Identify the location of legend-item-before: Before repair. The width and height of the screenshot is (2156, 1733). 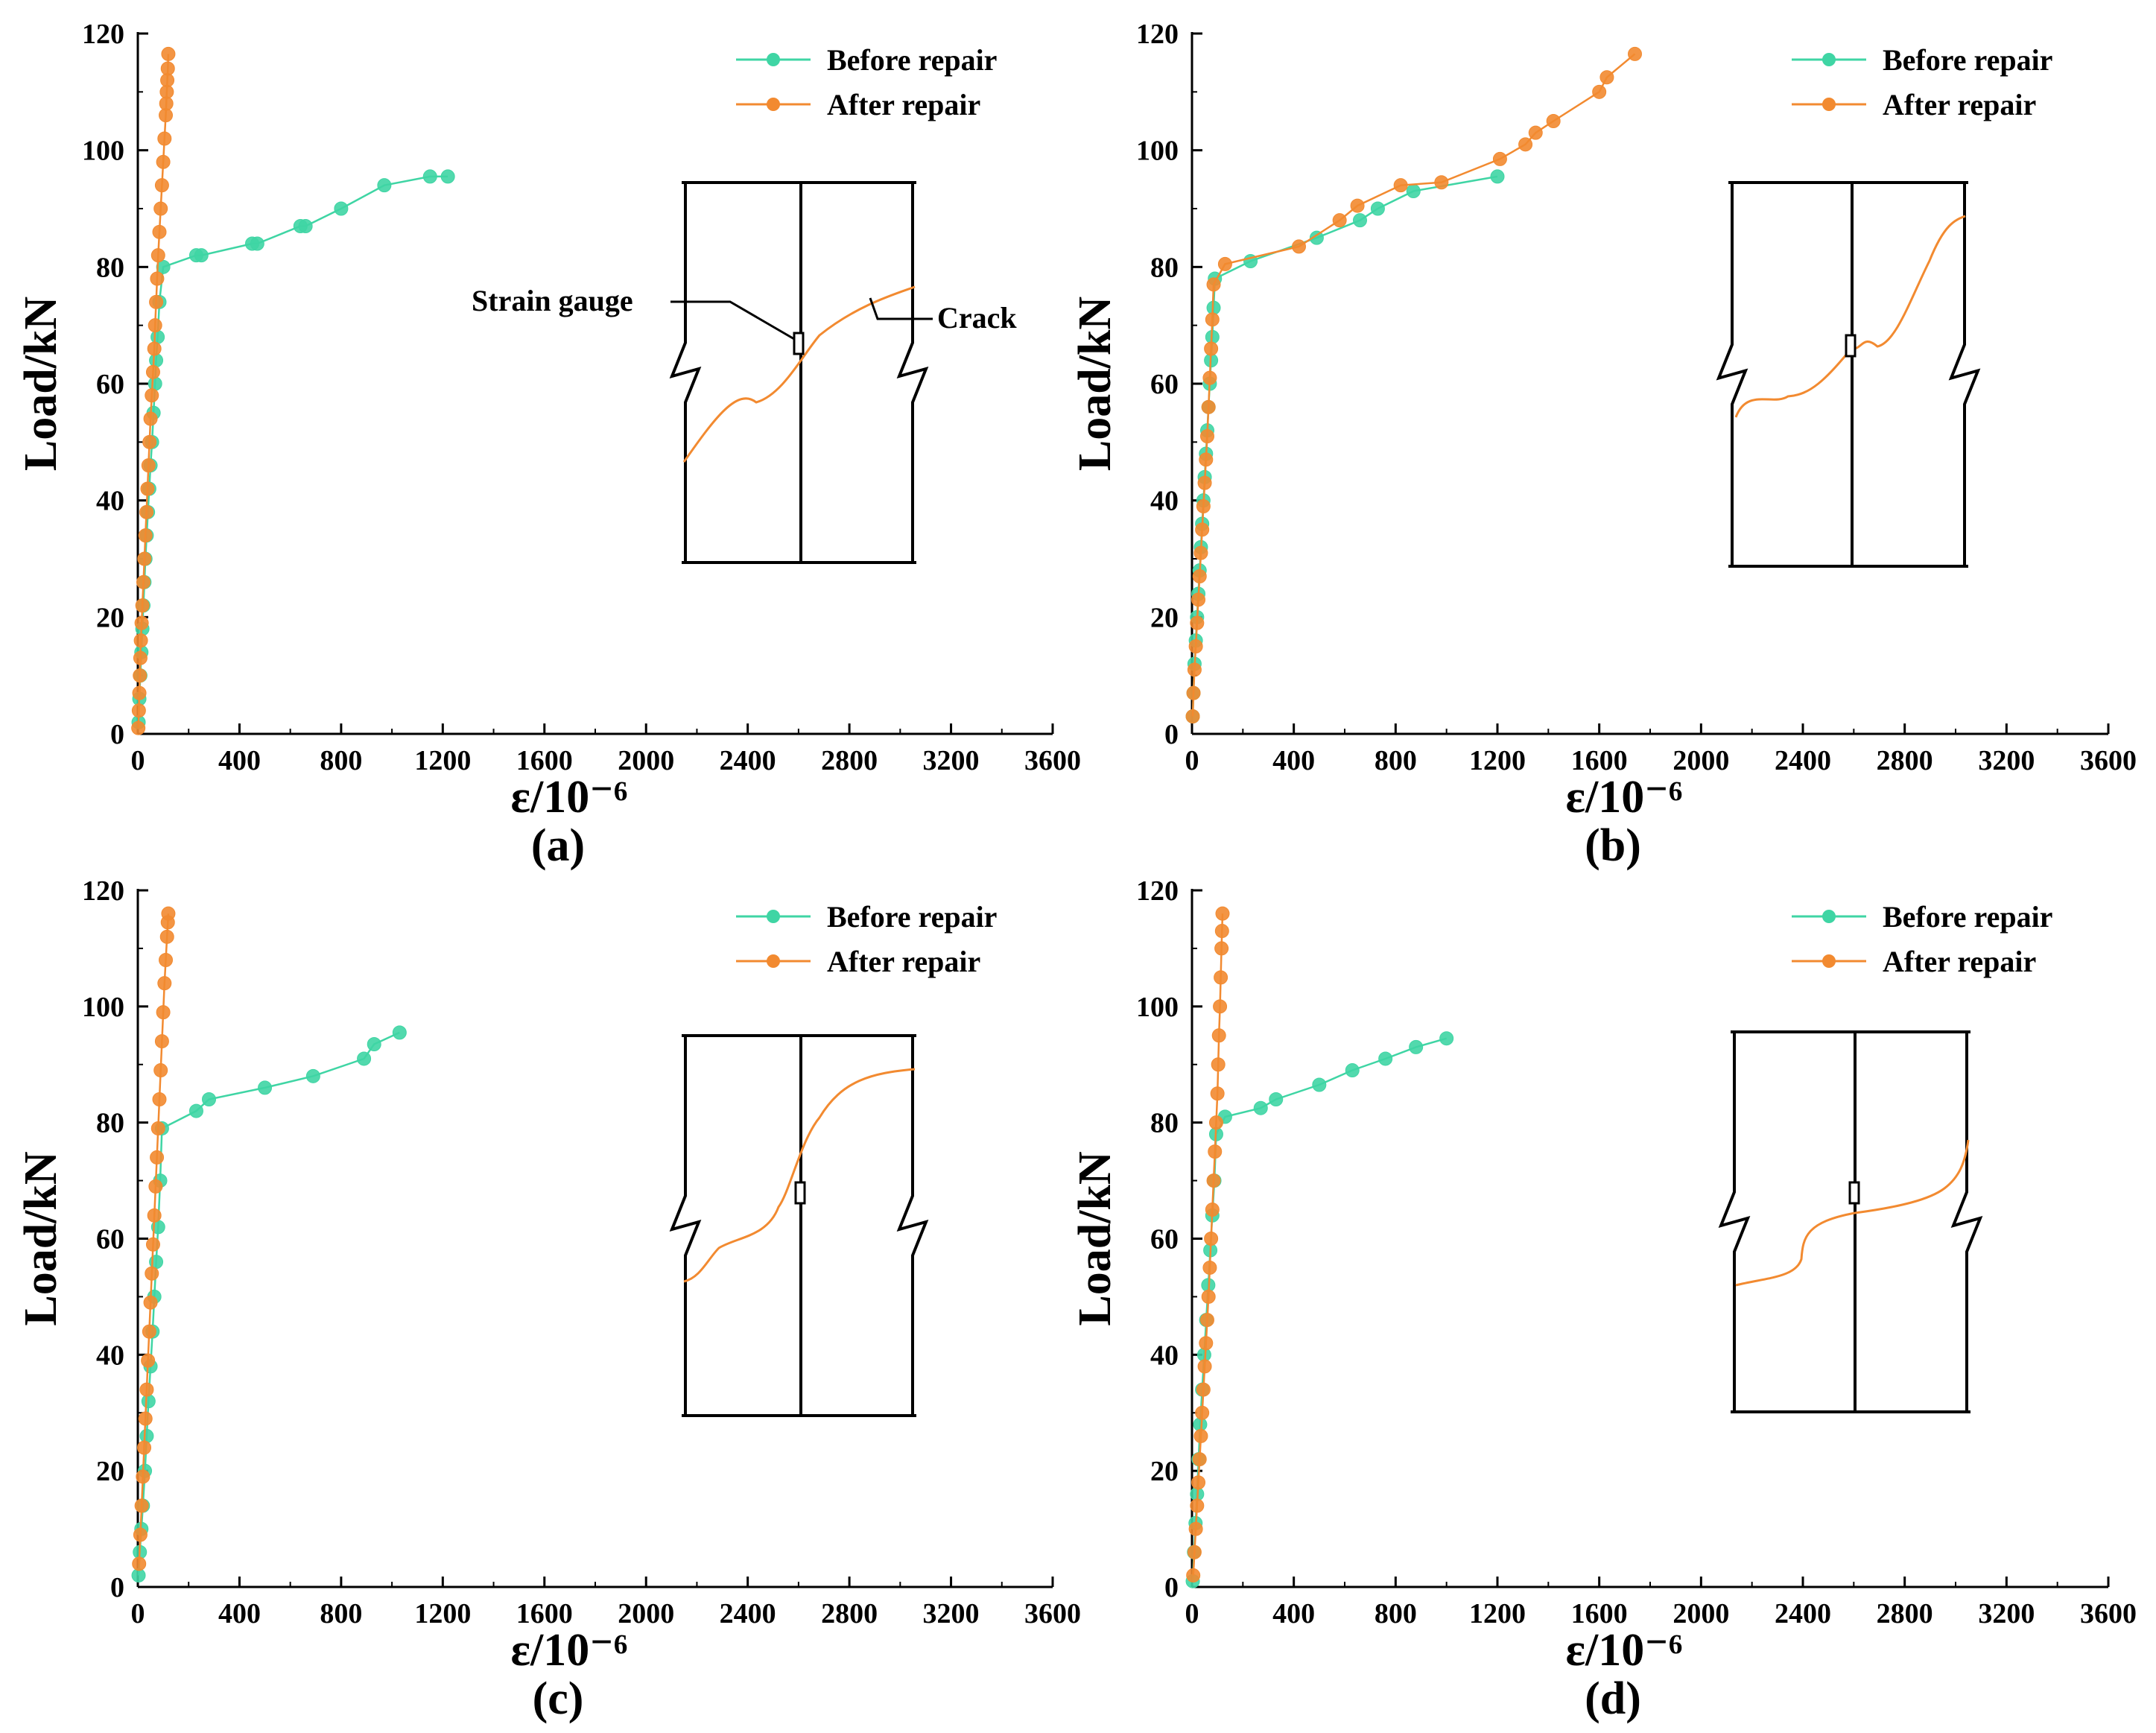
(866, 60).